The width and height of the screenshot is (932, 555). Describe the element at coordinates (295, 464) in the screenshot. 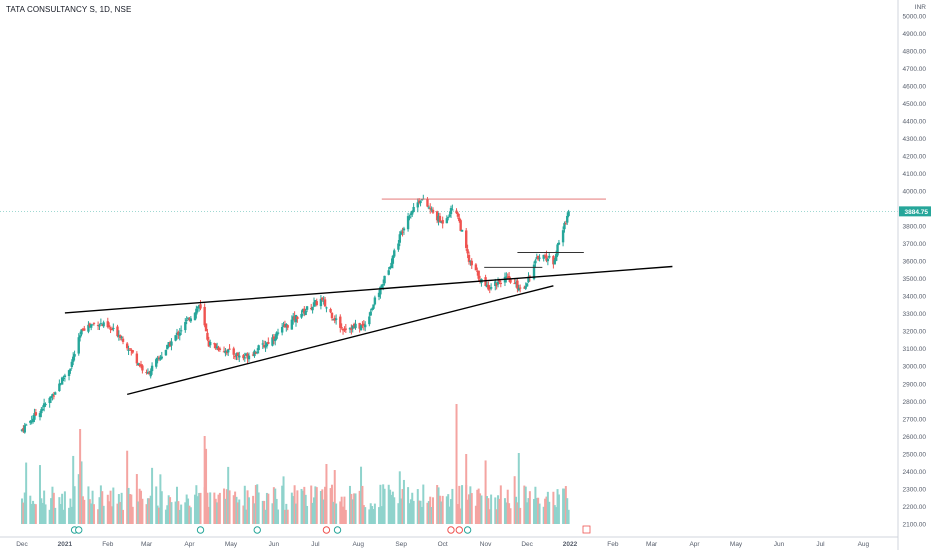

I see `volume-bars` at that location.